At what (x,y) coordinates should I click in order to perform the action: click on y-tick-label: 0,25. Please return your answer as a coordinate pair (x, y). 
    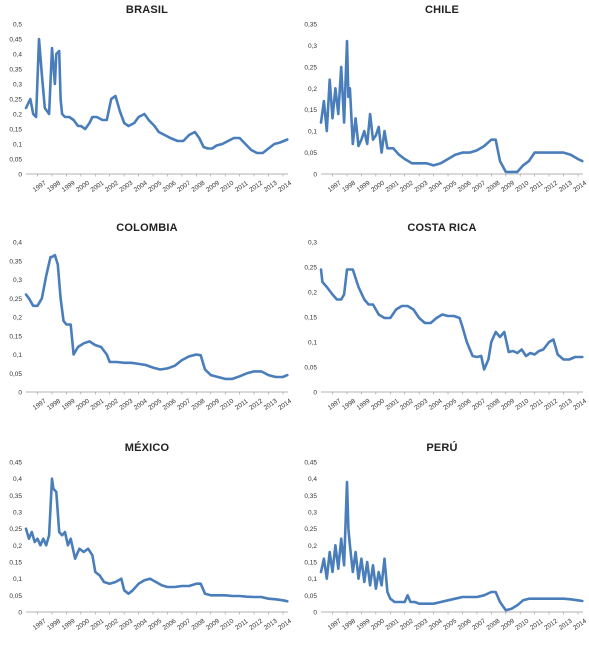
    Looking at the image, I should click on (15, 100).